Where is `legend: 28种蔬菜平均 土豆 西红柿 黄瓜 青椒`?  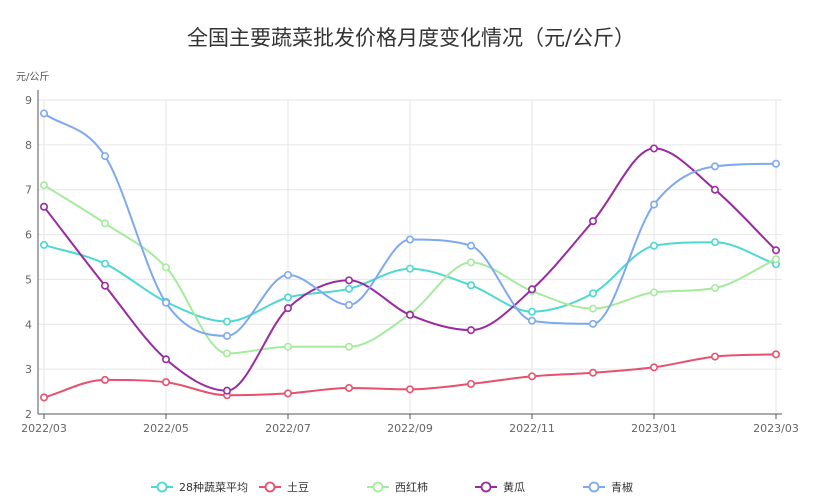 legend: 28种蔬菜平均 土豆 西红柿 黄瓜 青椒 is located at coordinates (392, 487).